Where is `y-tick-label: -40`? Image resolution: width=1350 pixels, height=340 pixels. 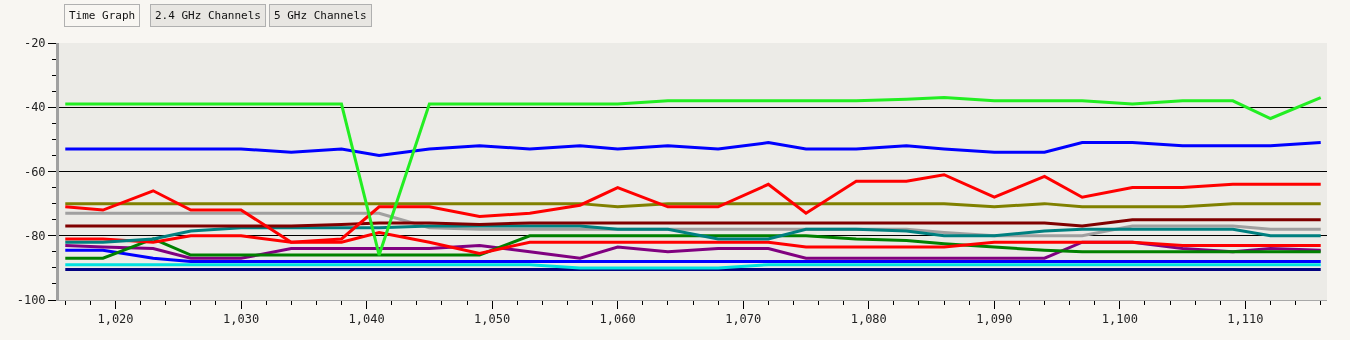 y-tick-label: -40 is located at coordinates (34, 107).